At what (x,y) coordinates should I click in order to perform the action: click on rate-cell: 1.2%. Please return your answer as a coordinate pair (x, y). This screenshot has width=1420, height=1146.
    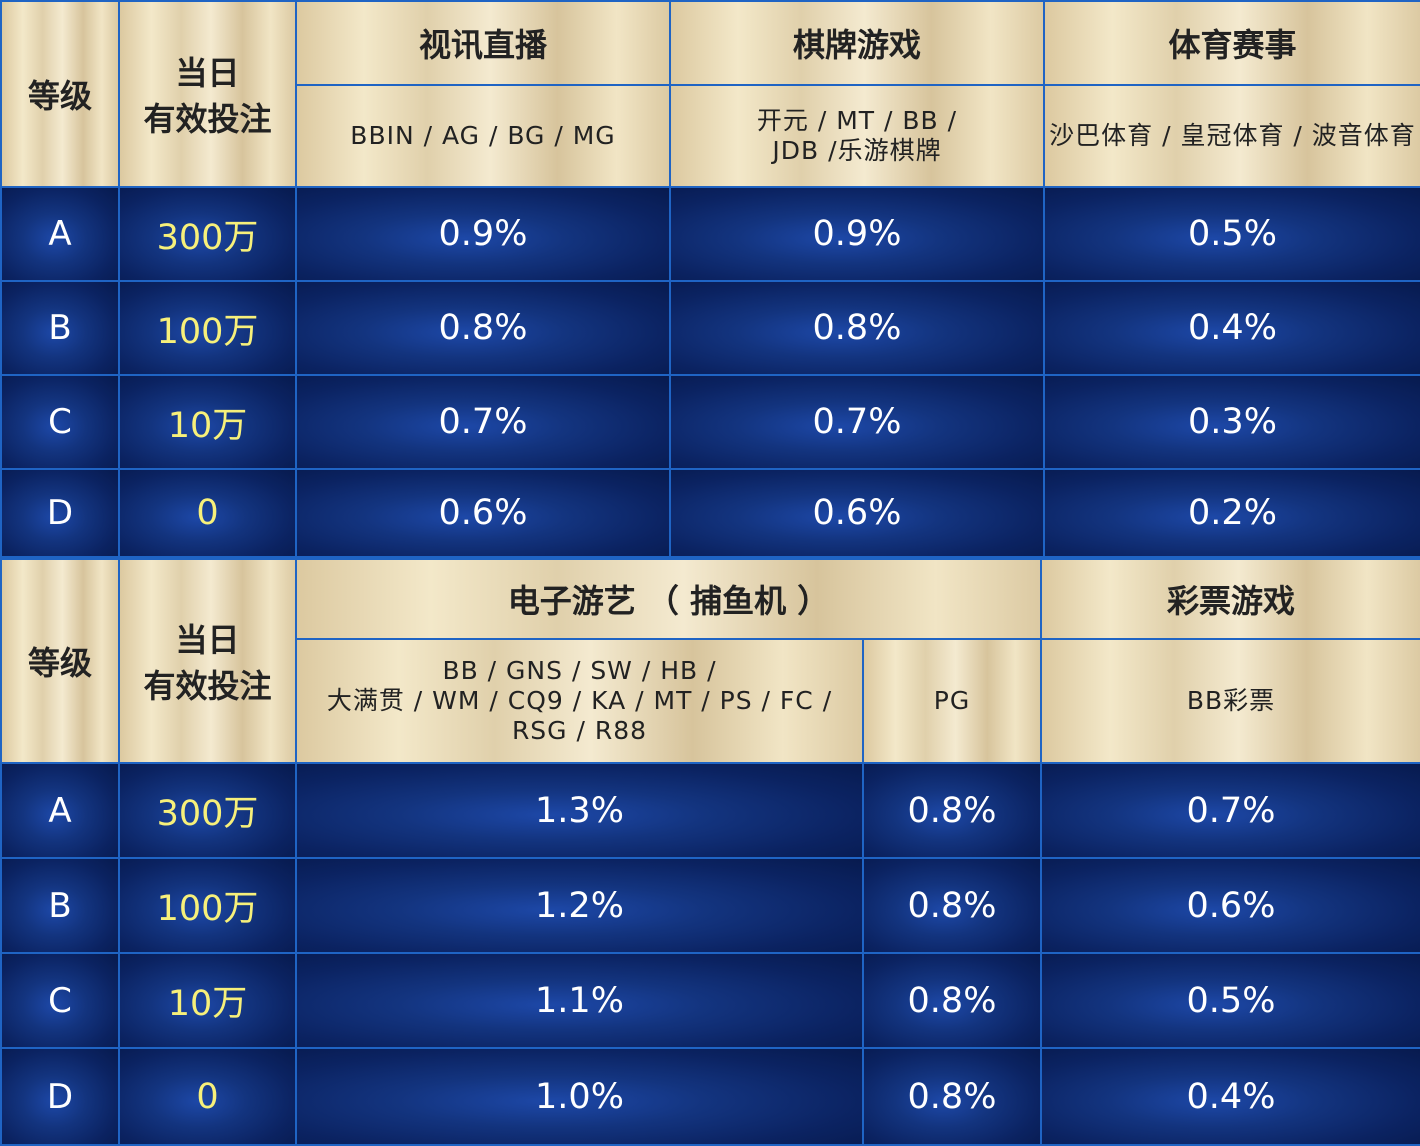
    Looking at the image, I should click on (579, 905).